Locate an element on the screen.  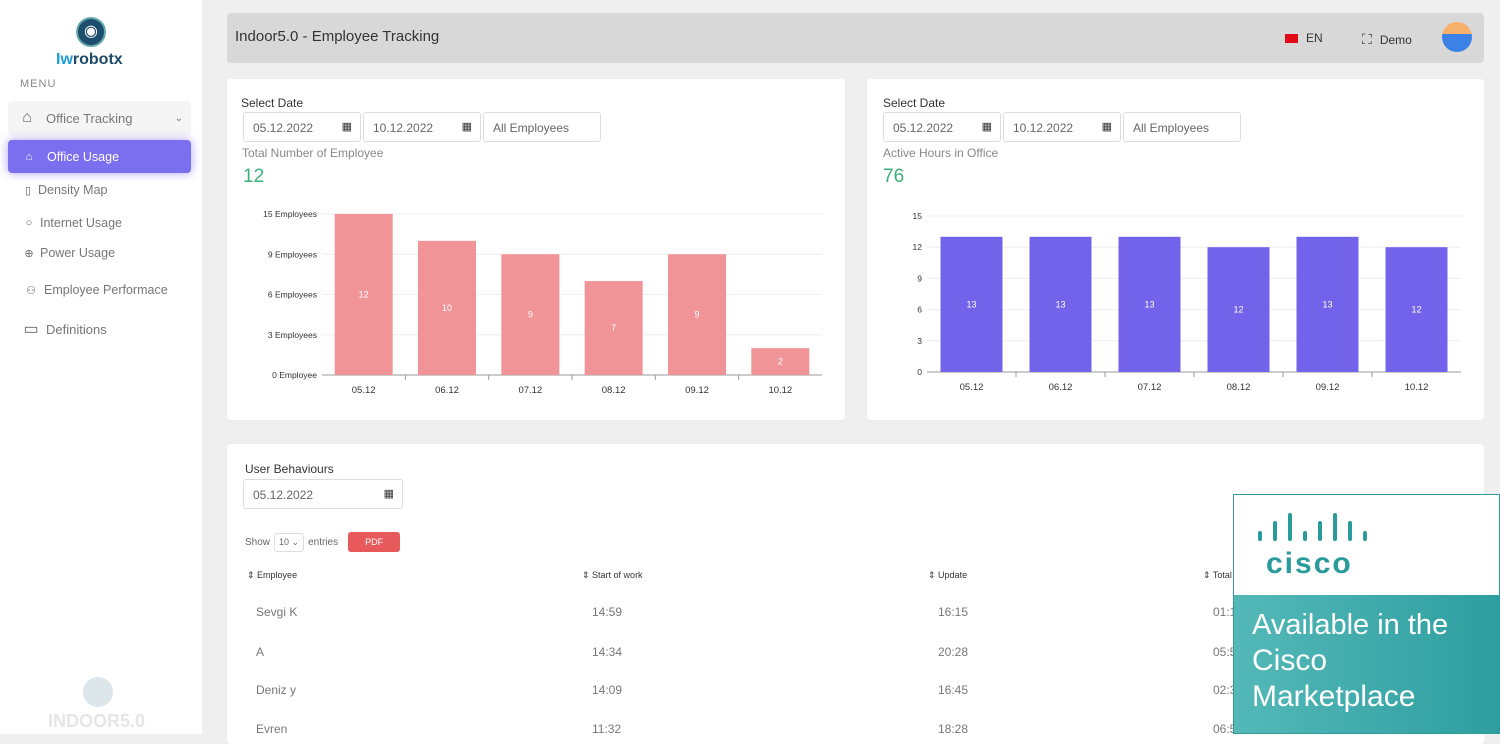
table-cell: Deniz y is located at coordinates (276, 690).